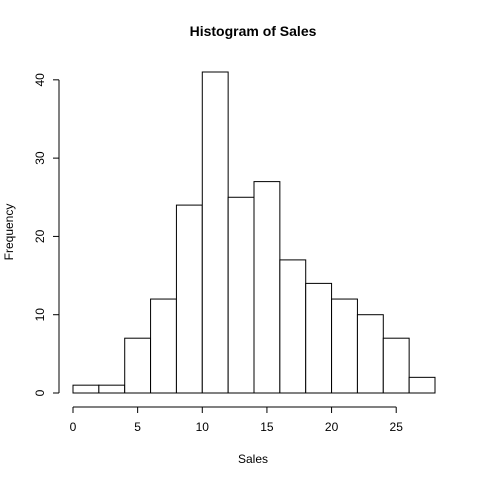 The width and height of the screenshot is (480, 480). Describe the element at coordinates (253, 31) in the screenshot. I see `chart-title: Histogram of Sales` at that location.